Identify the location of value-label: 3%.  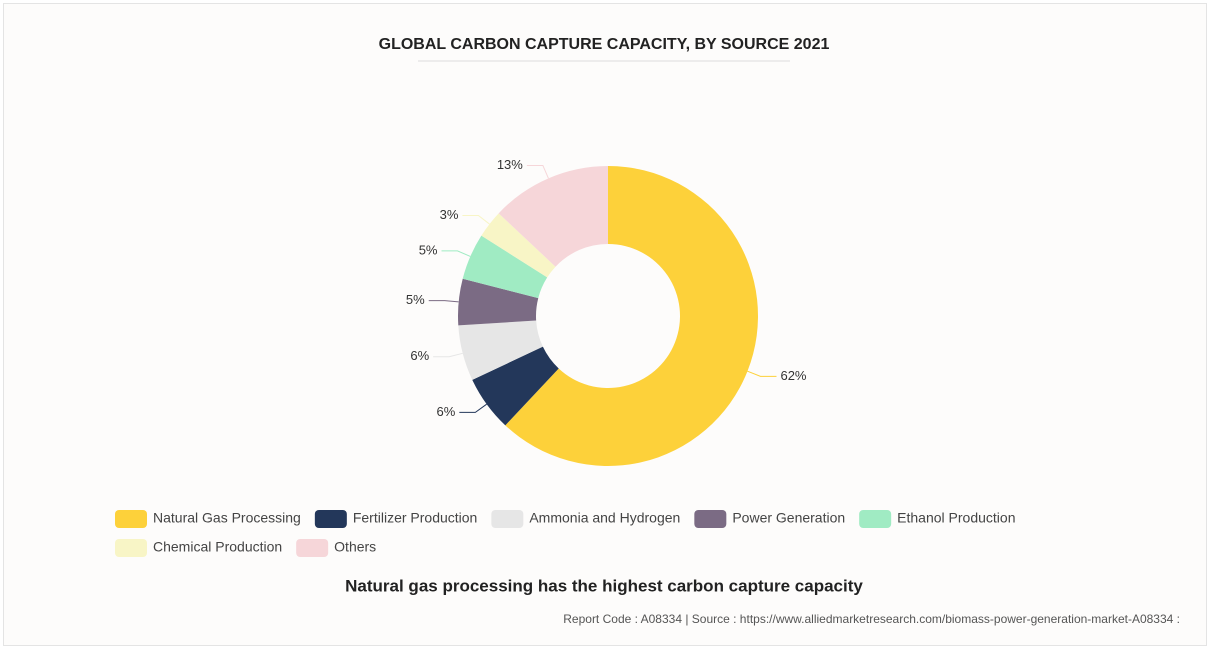
(449, 214).